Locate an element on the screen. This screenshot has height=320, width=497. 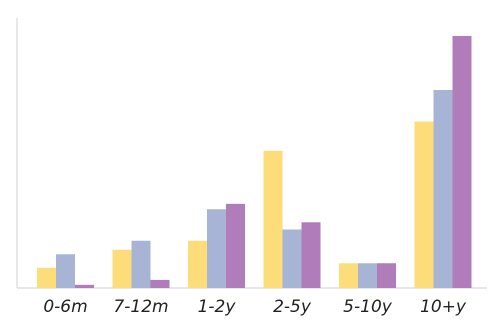
x-tick-label: 2-5y is located at coordinates (292, 307).